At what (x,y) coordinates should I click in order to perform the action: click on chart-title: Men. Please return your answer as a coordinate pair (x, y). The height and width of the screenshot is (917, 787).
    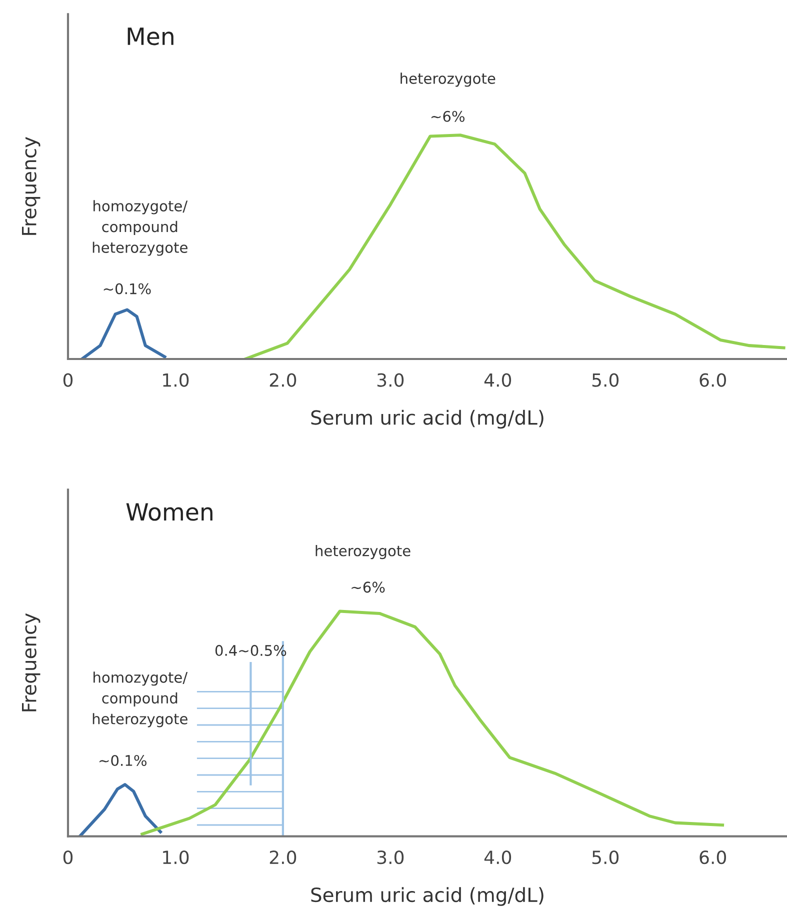
    Looking at the image, I should click on (151, 37).